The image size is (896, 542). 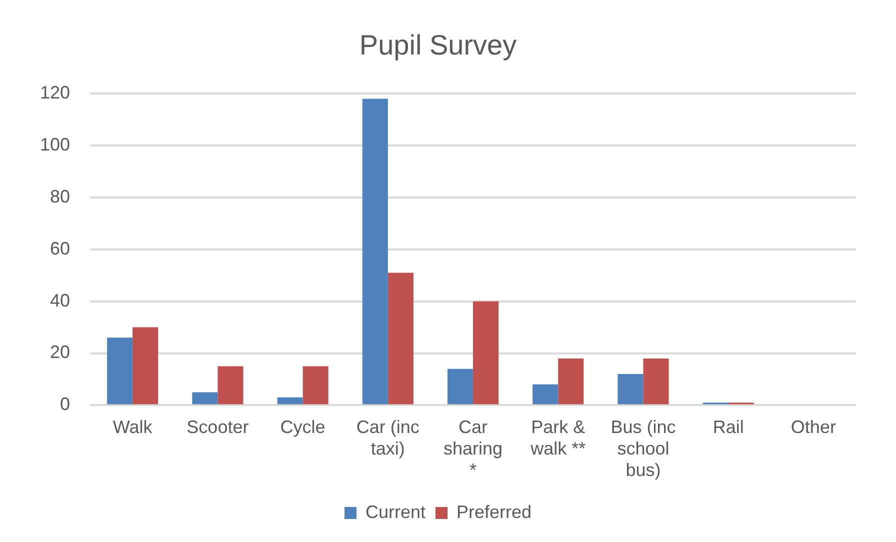 I want to click on y-tick-label: 80, so click(x=60, y=196).